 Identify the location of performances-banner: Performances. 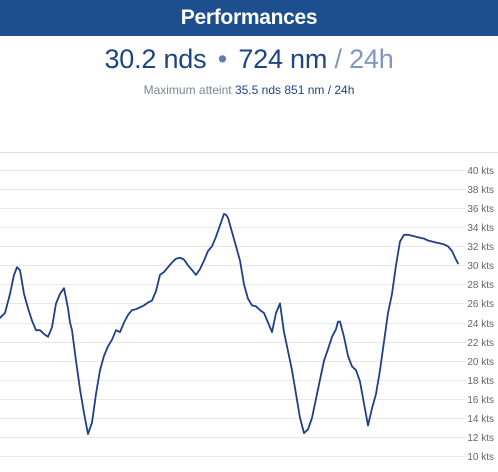
(249, 18).